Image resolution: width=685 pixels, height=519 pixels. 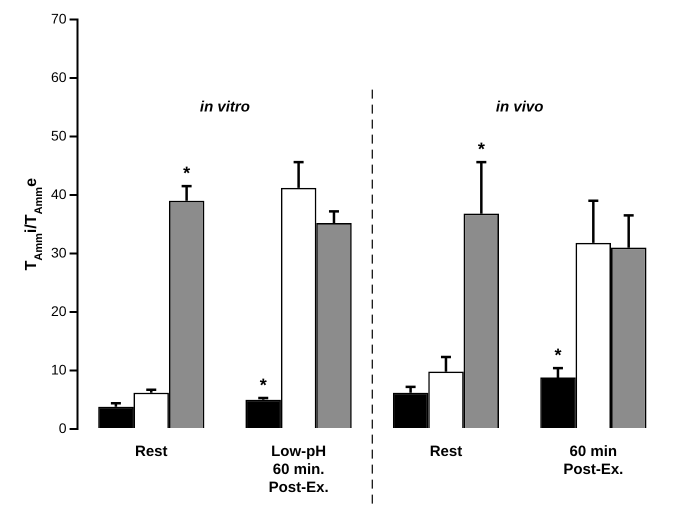 I want to click on annotation: in vivo, so click(x=520, y=107).